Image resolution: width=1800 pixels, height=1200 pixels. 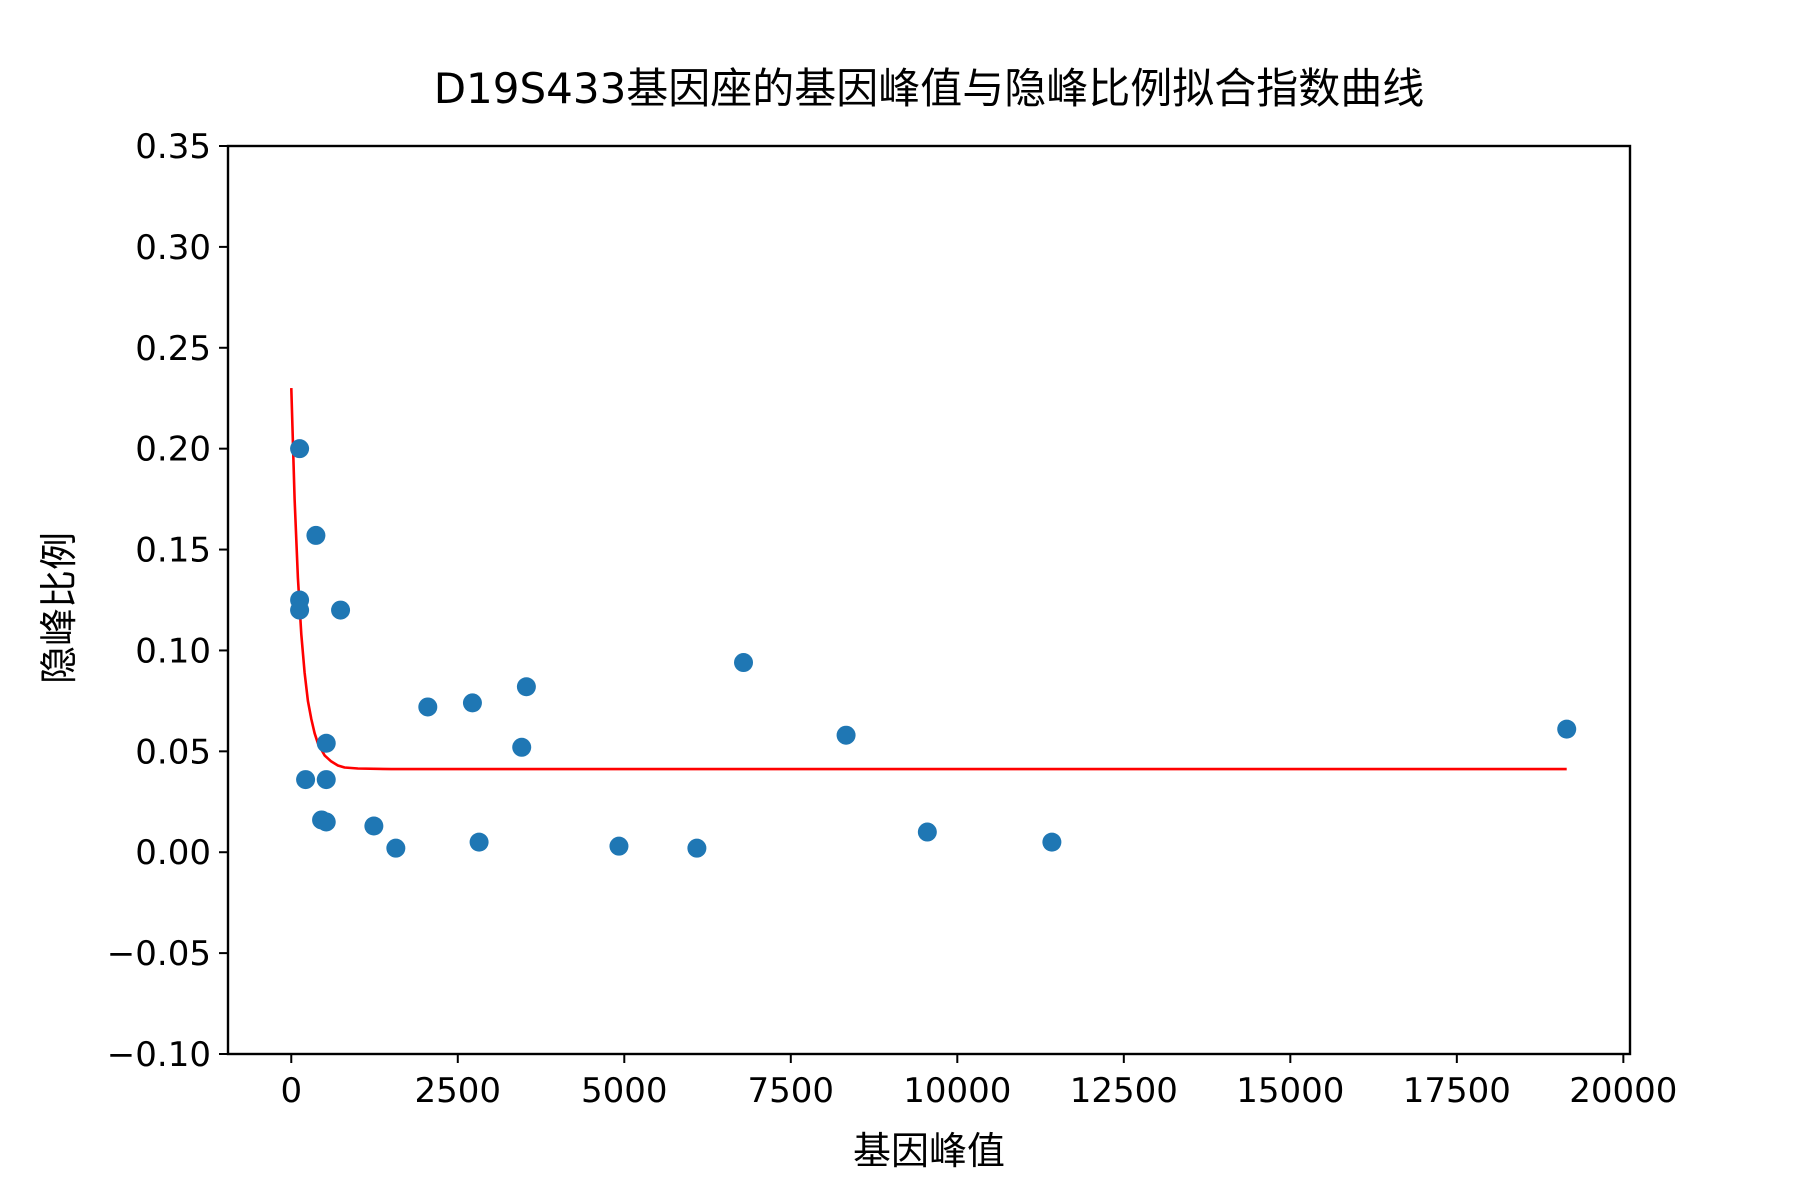 I want to click on x-axis-ticks: 0 2500 5000 7500 10000 12500 15000 17500 20000, so click(x=978, y=1082).